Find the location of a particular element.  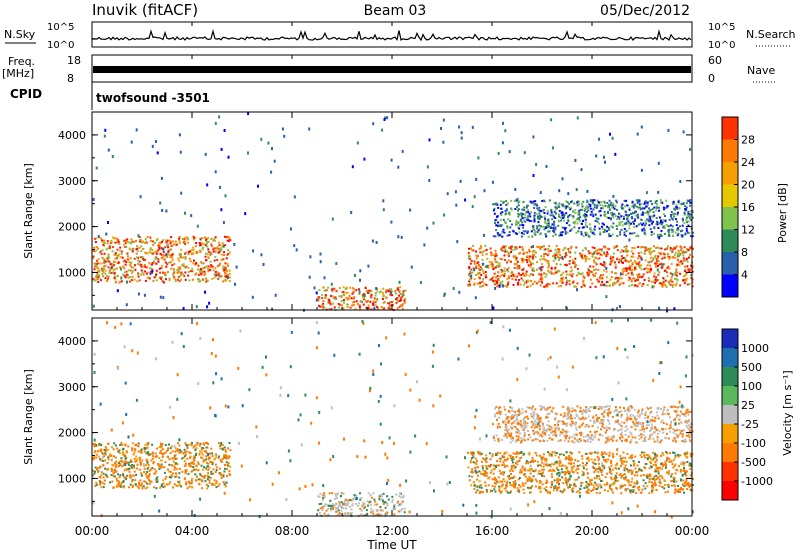

freq-tick-top: 18 is located at coordinates (74, 60).